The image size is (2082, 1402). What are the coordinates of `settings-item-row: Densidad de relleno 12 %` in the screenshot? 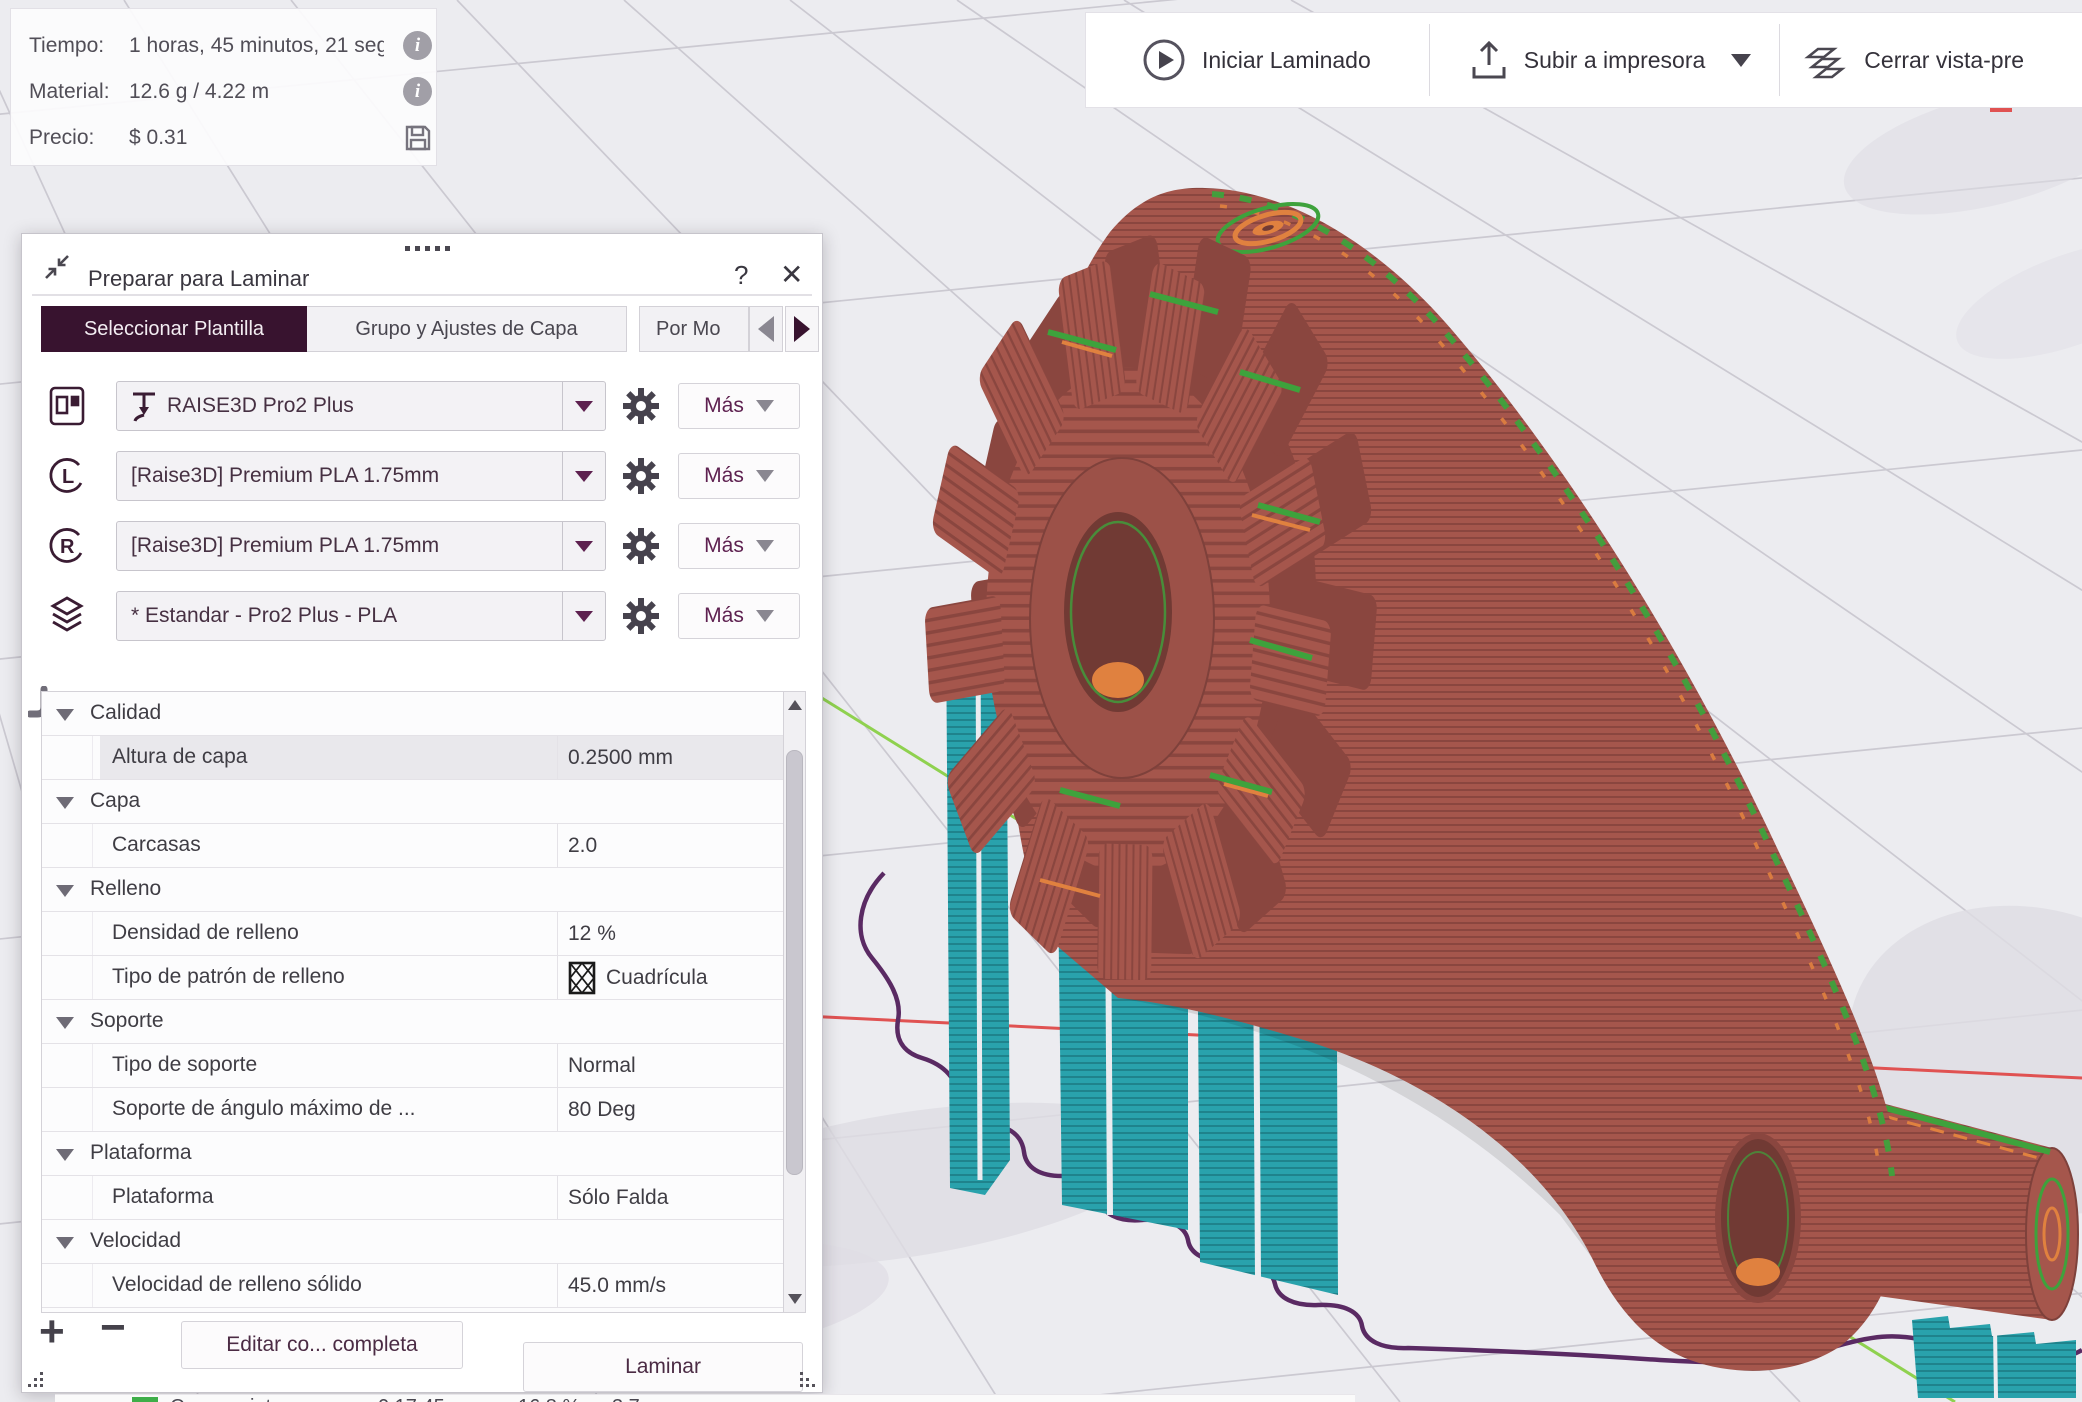 It's located at (413, 934).